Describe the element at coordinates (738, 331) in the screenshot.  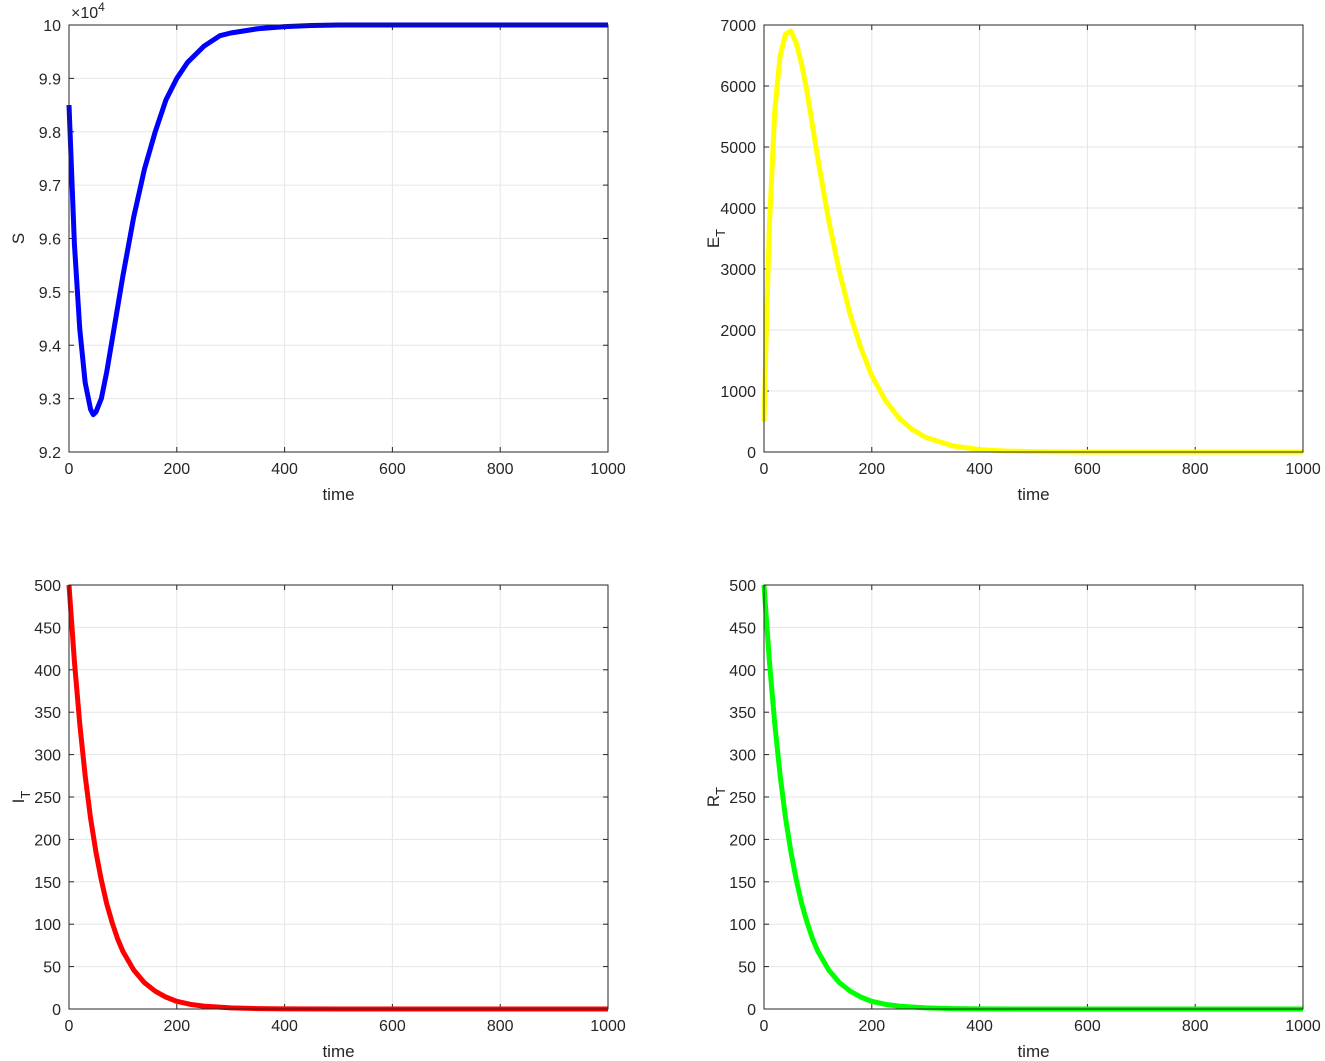
I see `y-tick-label: 2000` at that location.